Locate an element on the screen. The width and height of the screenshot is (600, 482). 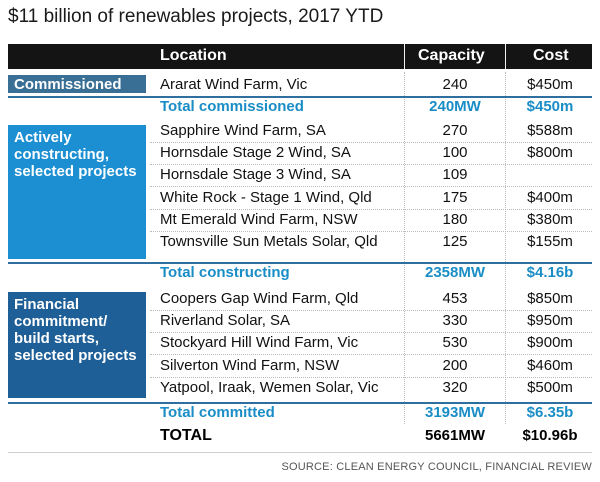
cell-capacity: 200 is located at coordinates (455, 365).